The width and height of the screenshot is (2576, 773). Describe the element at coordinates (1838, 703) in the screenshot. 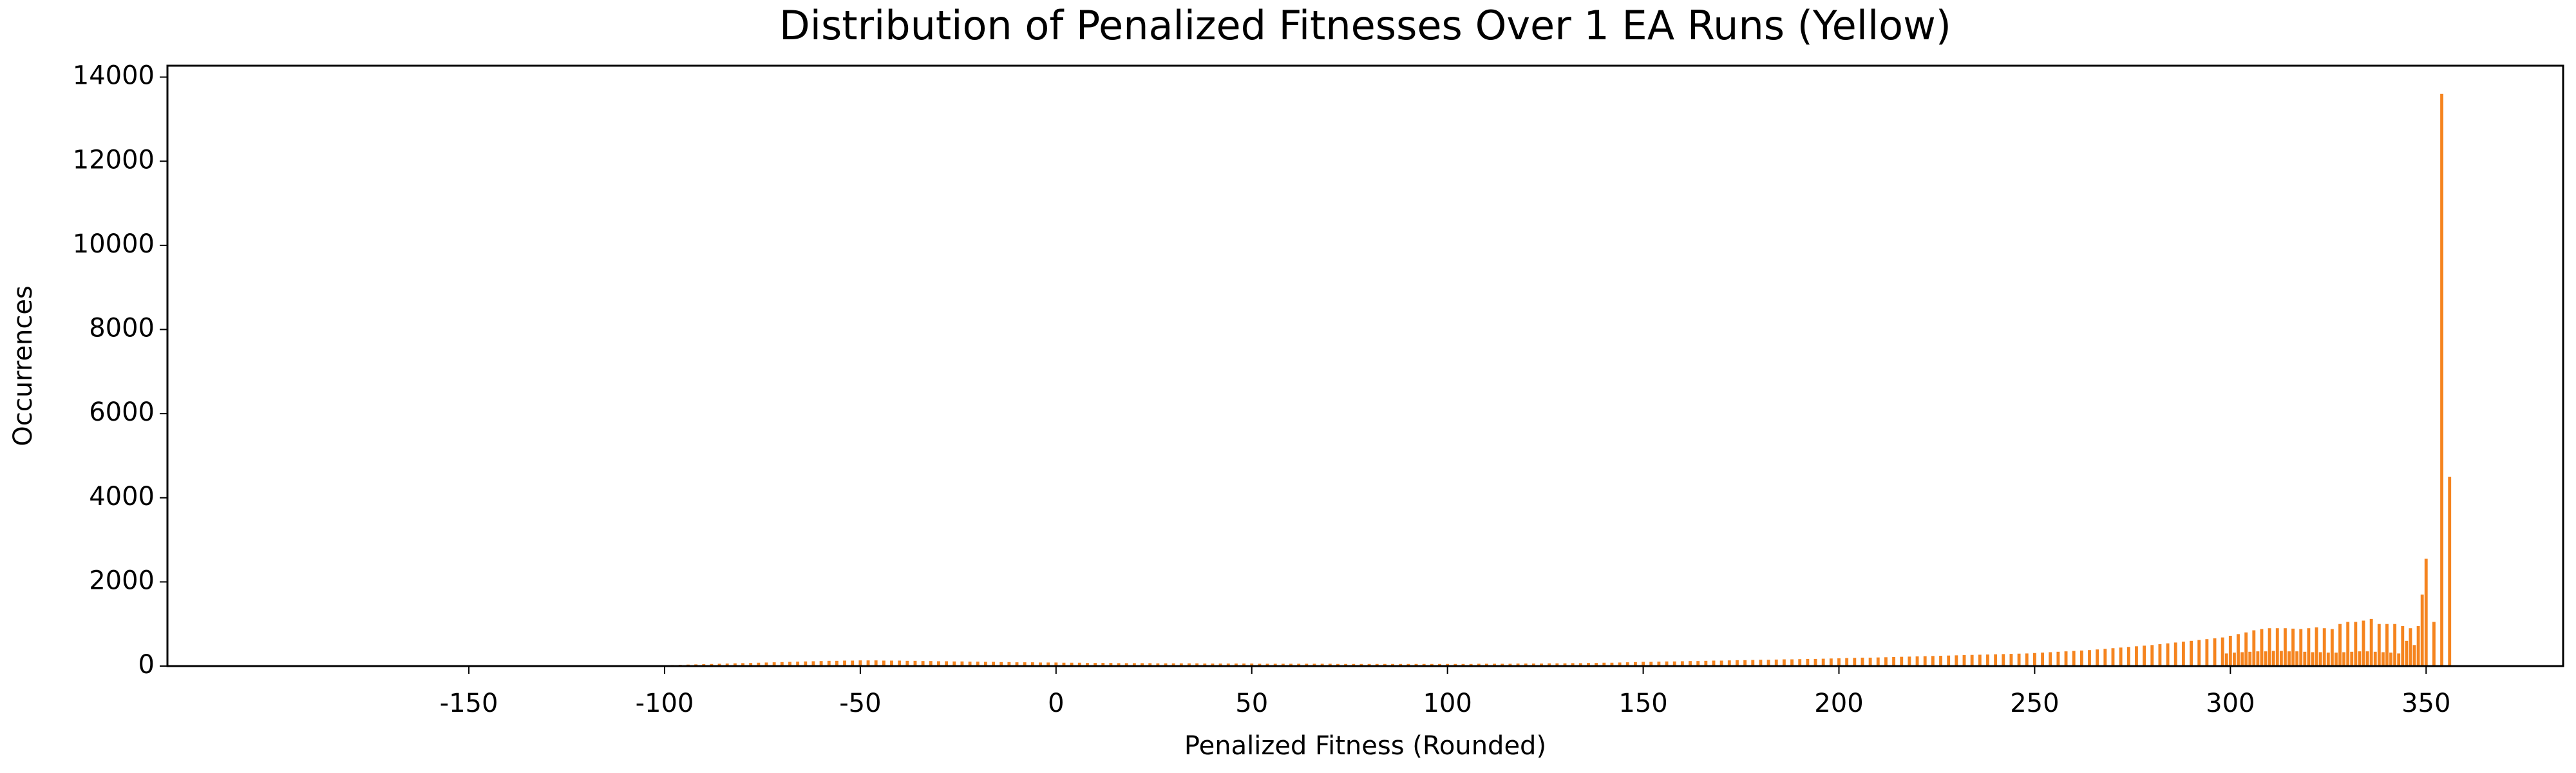

I see `x-tick-label: 200` at that location.